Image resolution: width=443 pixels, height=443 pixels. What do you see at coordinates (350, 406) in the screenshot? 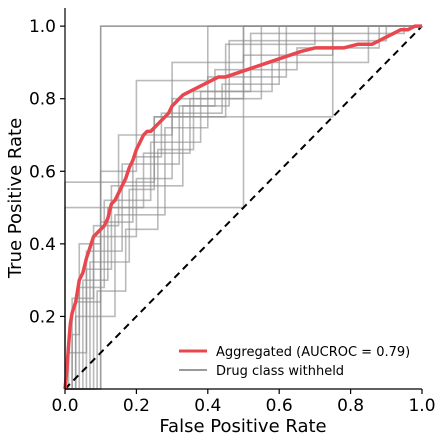
I see `x-tick-label: 0.8` at bounding box center [350, 406].